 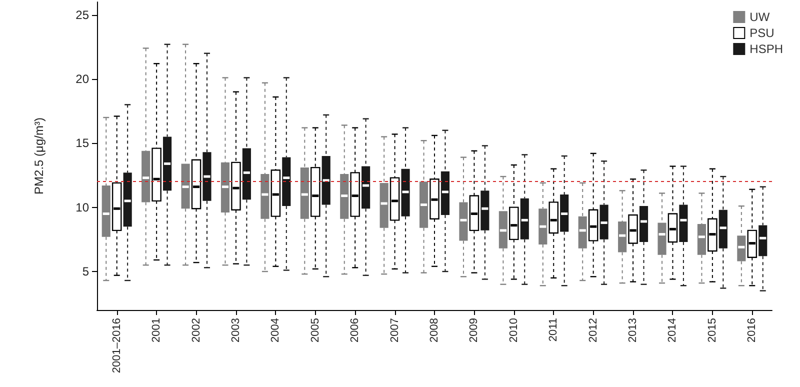 I want to click on legend-label: HSPH, so click(x=767, y=49).